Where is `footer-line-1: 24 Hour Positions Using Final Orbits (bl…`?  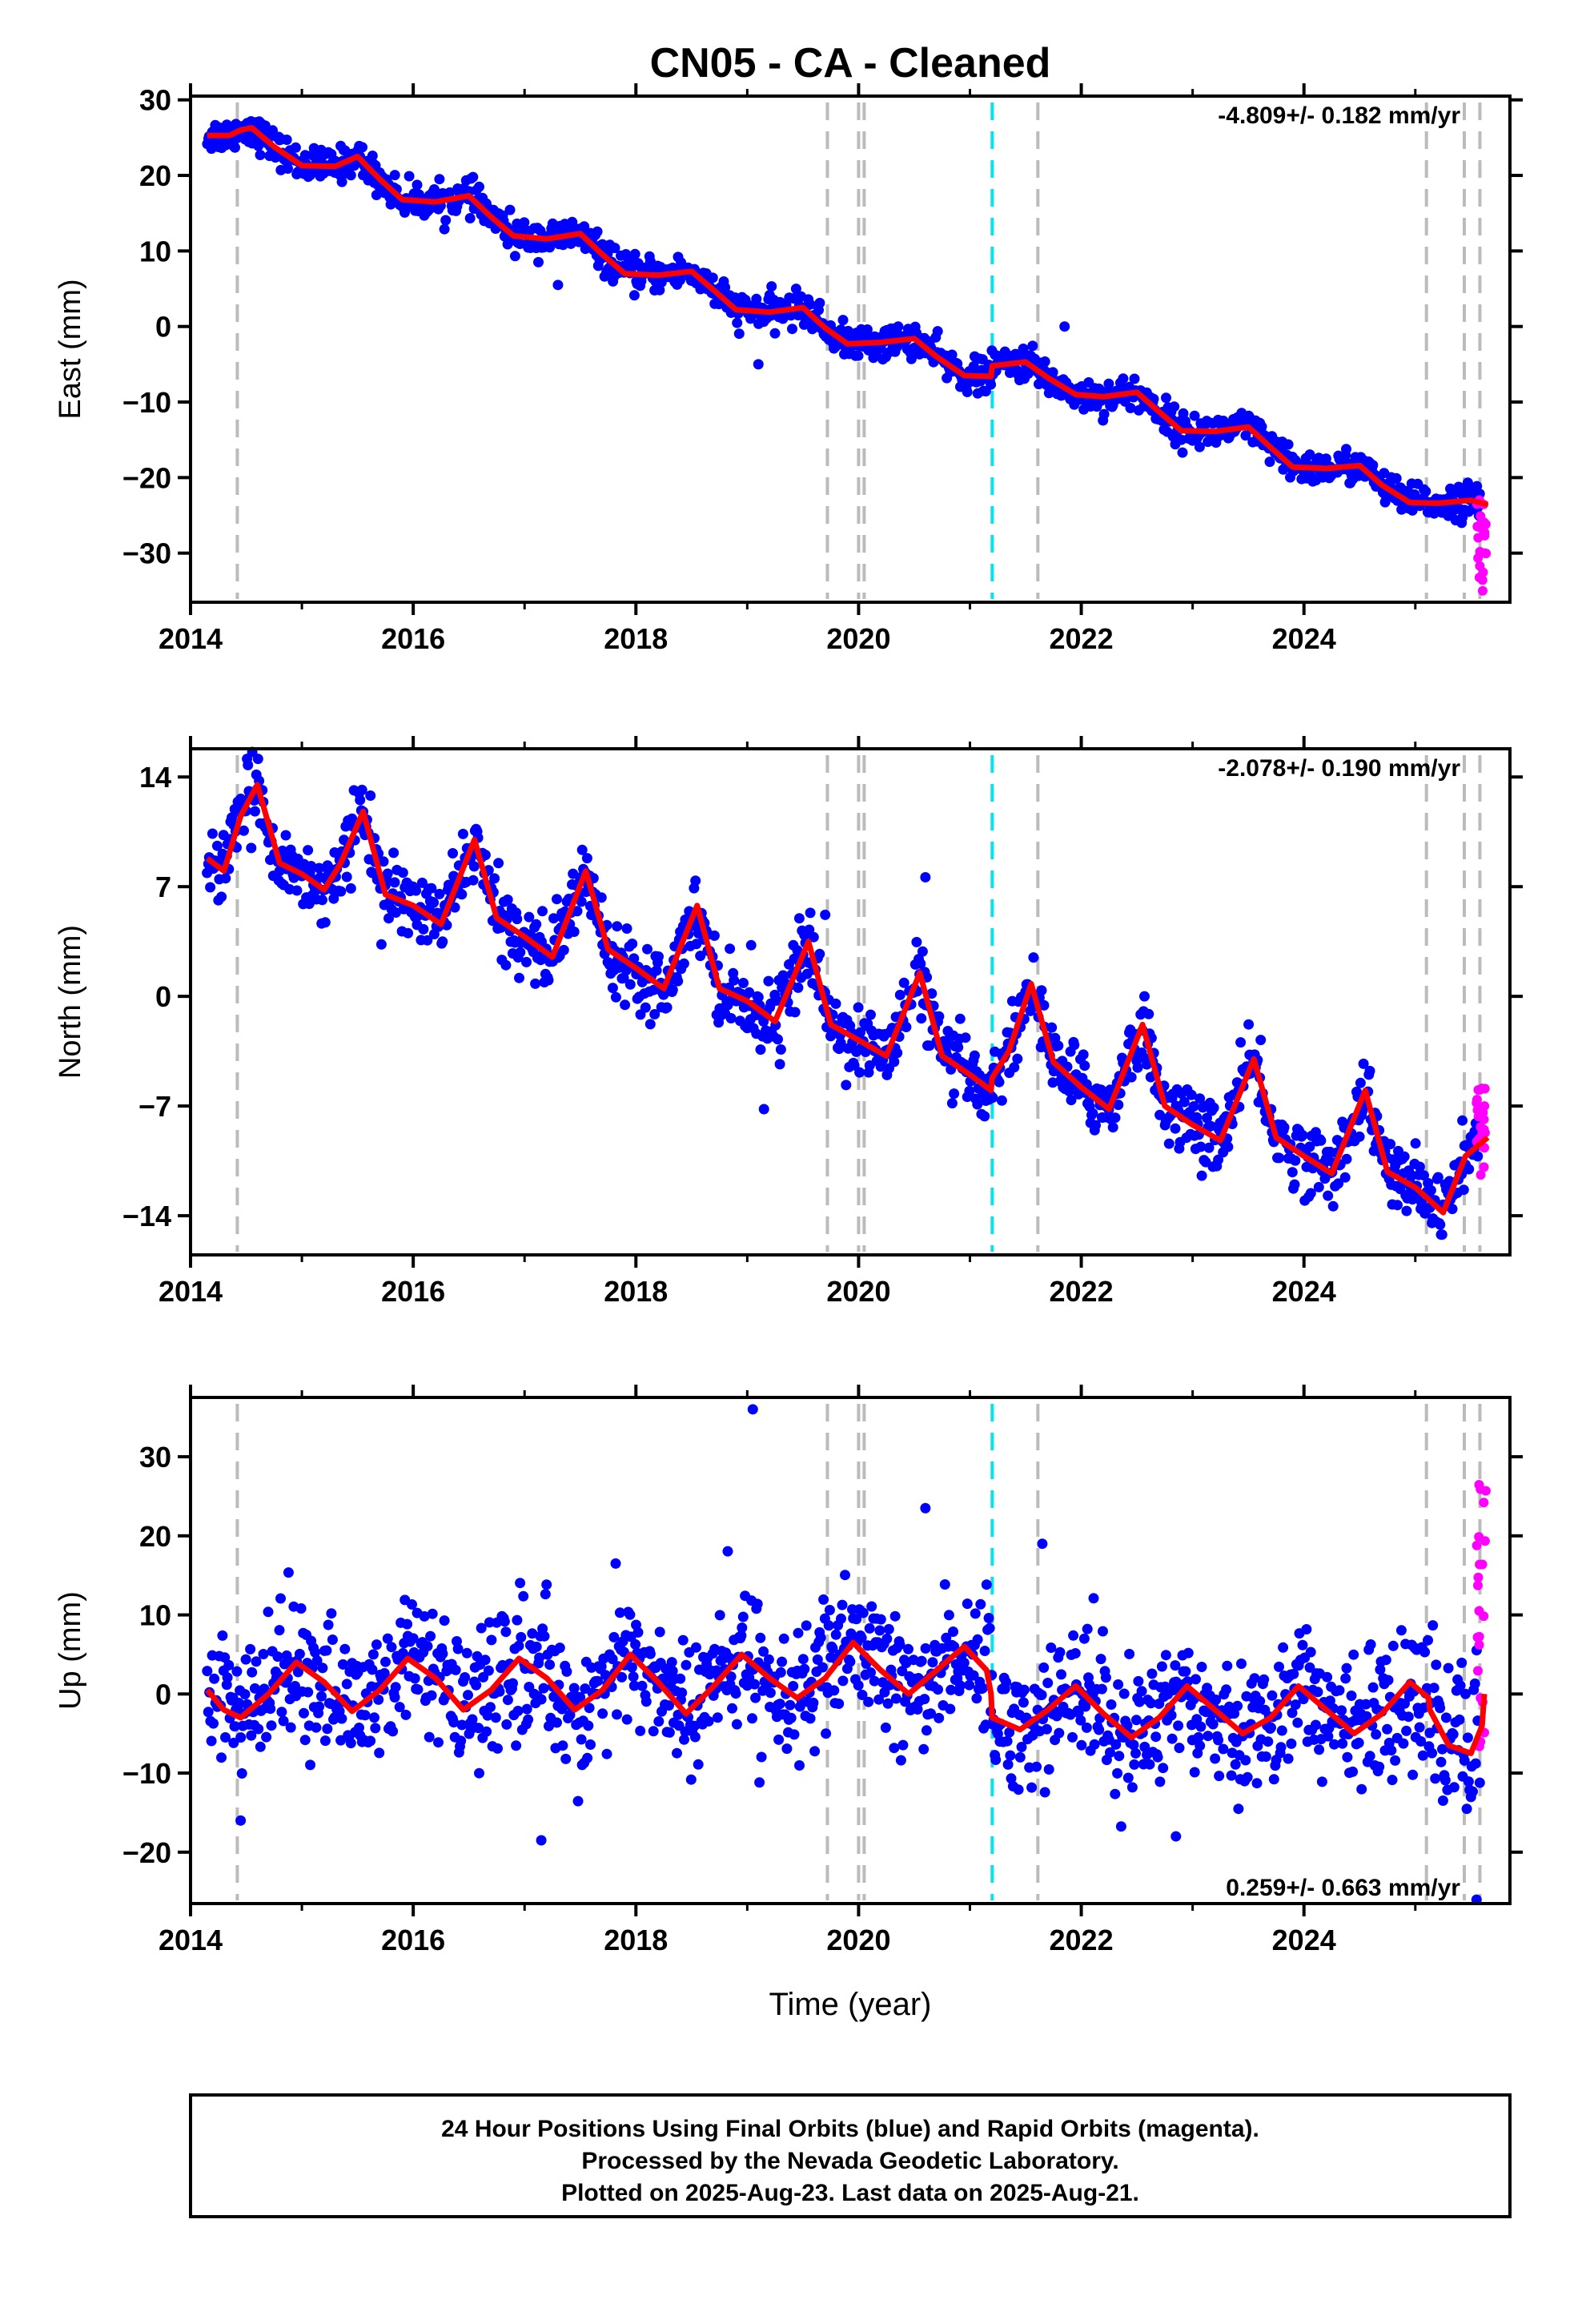
footer-line-1: 24 Hour Positions Using Final Orbits (bl… is located at coordinates (850, 2129).